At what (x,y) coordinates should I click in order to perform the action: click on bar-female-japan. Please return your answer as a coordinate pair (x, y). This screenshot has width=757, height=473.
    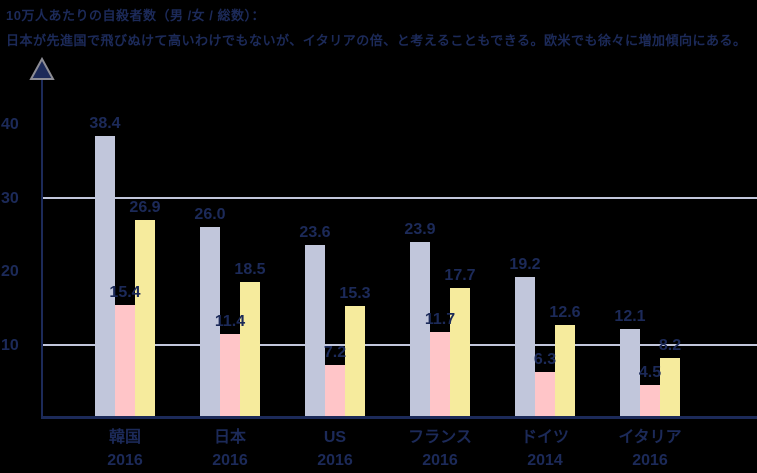
    Looking at the image, I should click on (230, 376).